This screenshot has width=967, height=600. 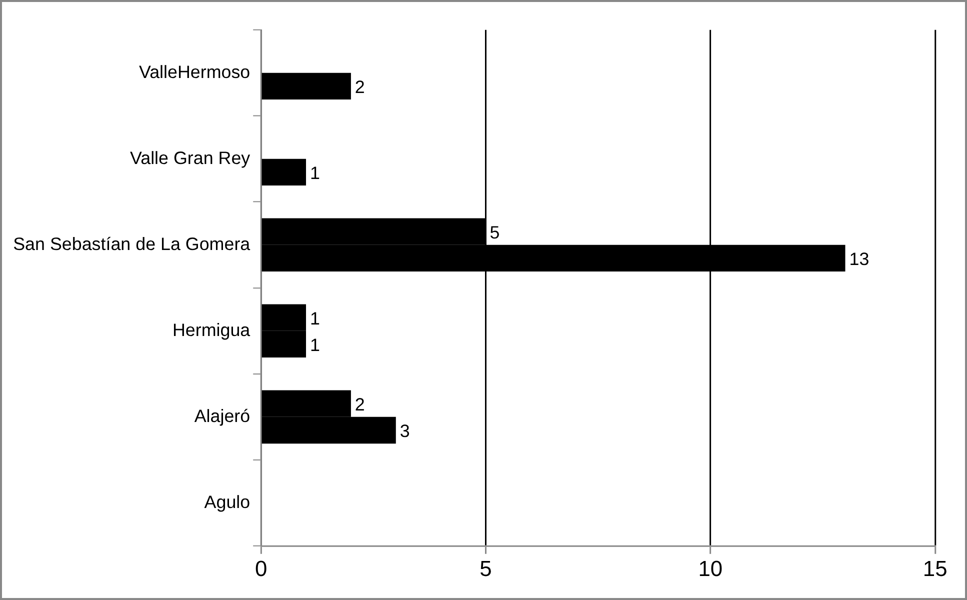 What do you see at coordinates (710, 569) in the screenshot?
I see `x-tick-label: 10` at bounding box center [710, 569].